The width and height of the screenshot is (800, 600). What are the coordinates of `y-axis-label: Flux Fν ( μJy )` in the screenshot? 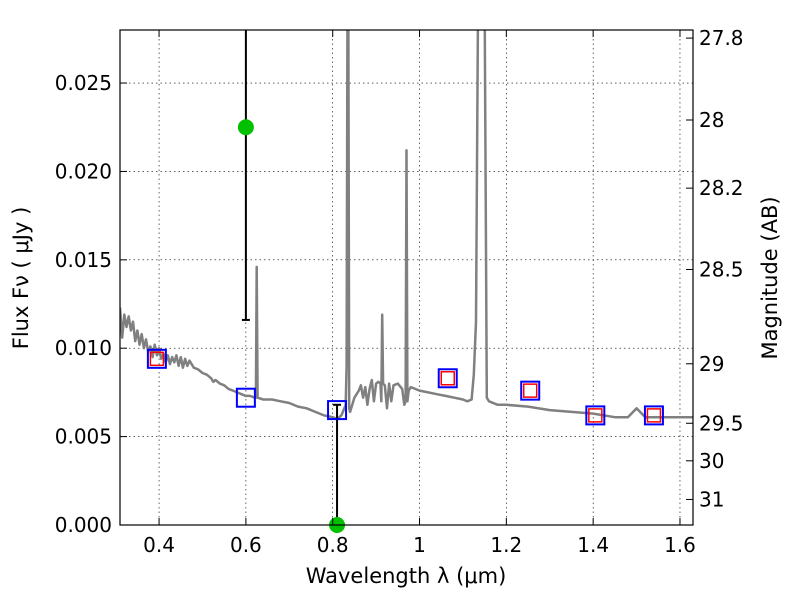 It's located at (21, 278).